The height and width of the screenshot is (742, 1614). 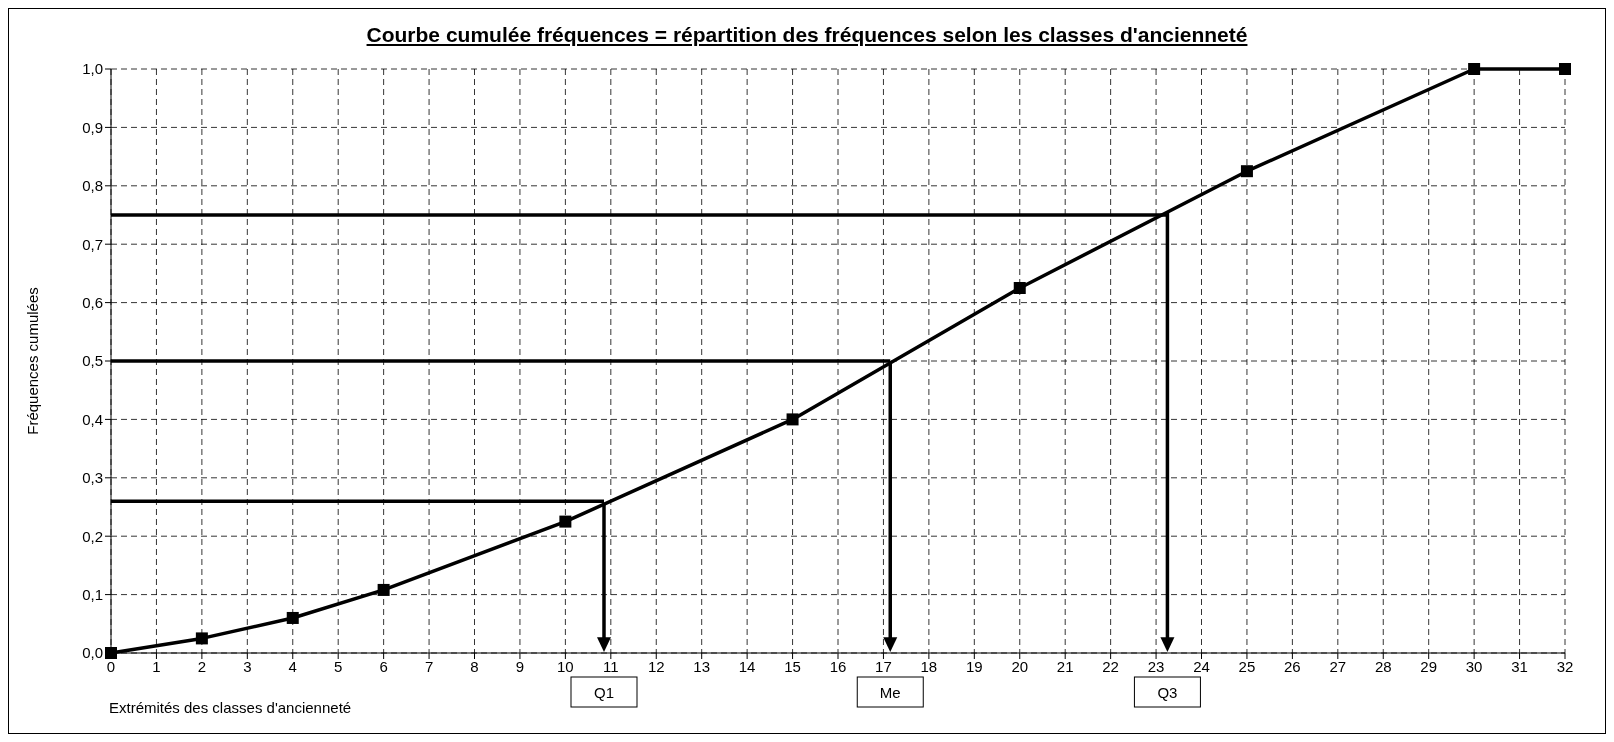 What do you see at coordinates (1338, 666) in the screenshot?
I see `x-tick-label: 27` at bounding box center [1338, 666].